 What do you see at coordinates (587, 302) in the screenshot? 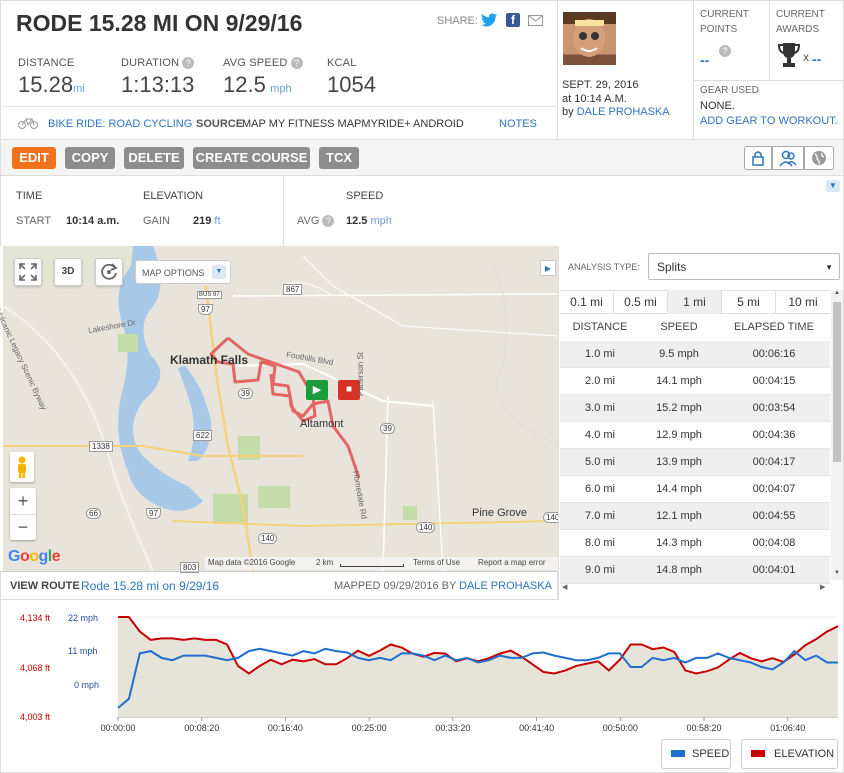
I see `tab-0-1-mi: 0.1 mi` at bounding box center [587, 302].